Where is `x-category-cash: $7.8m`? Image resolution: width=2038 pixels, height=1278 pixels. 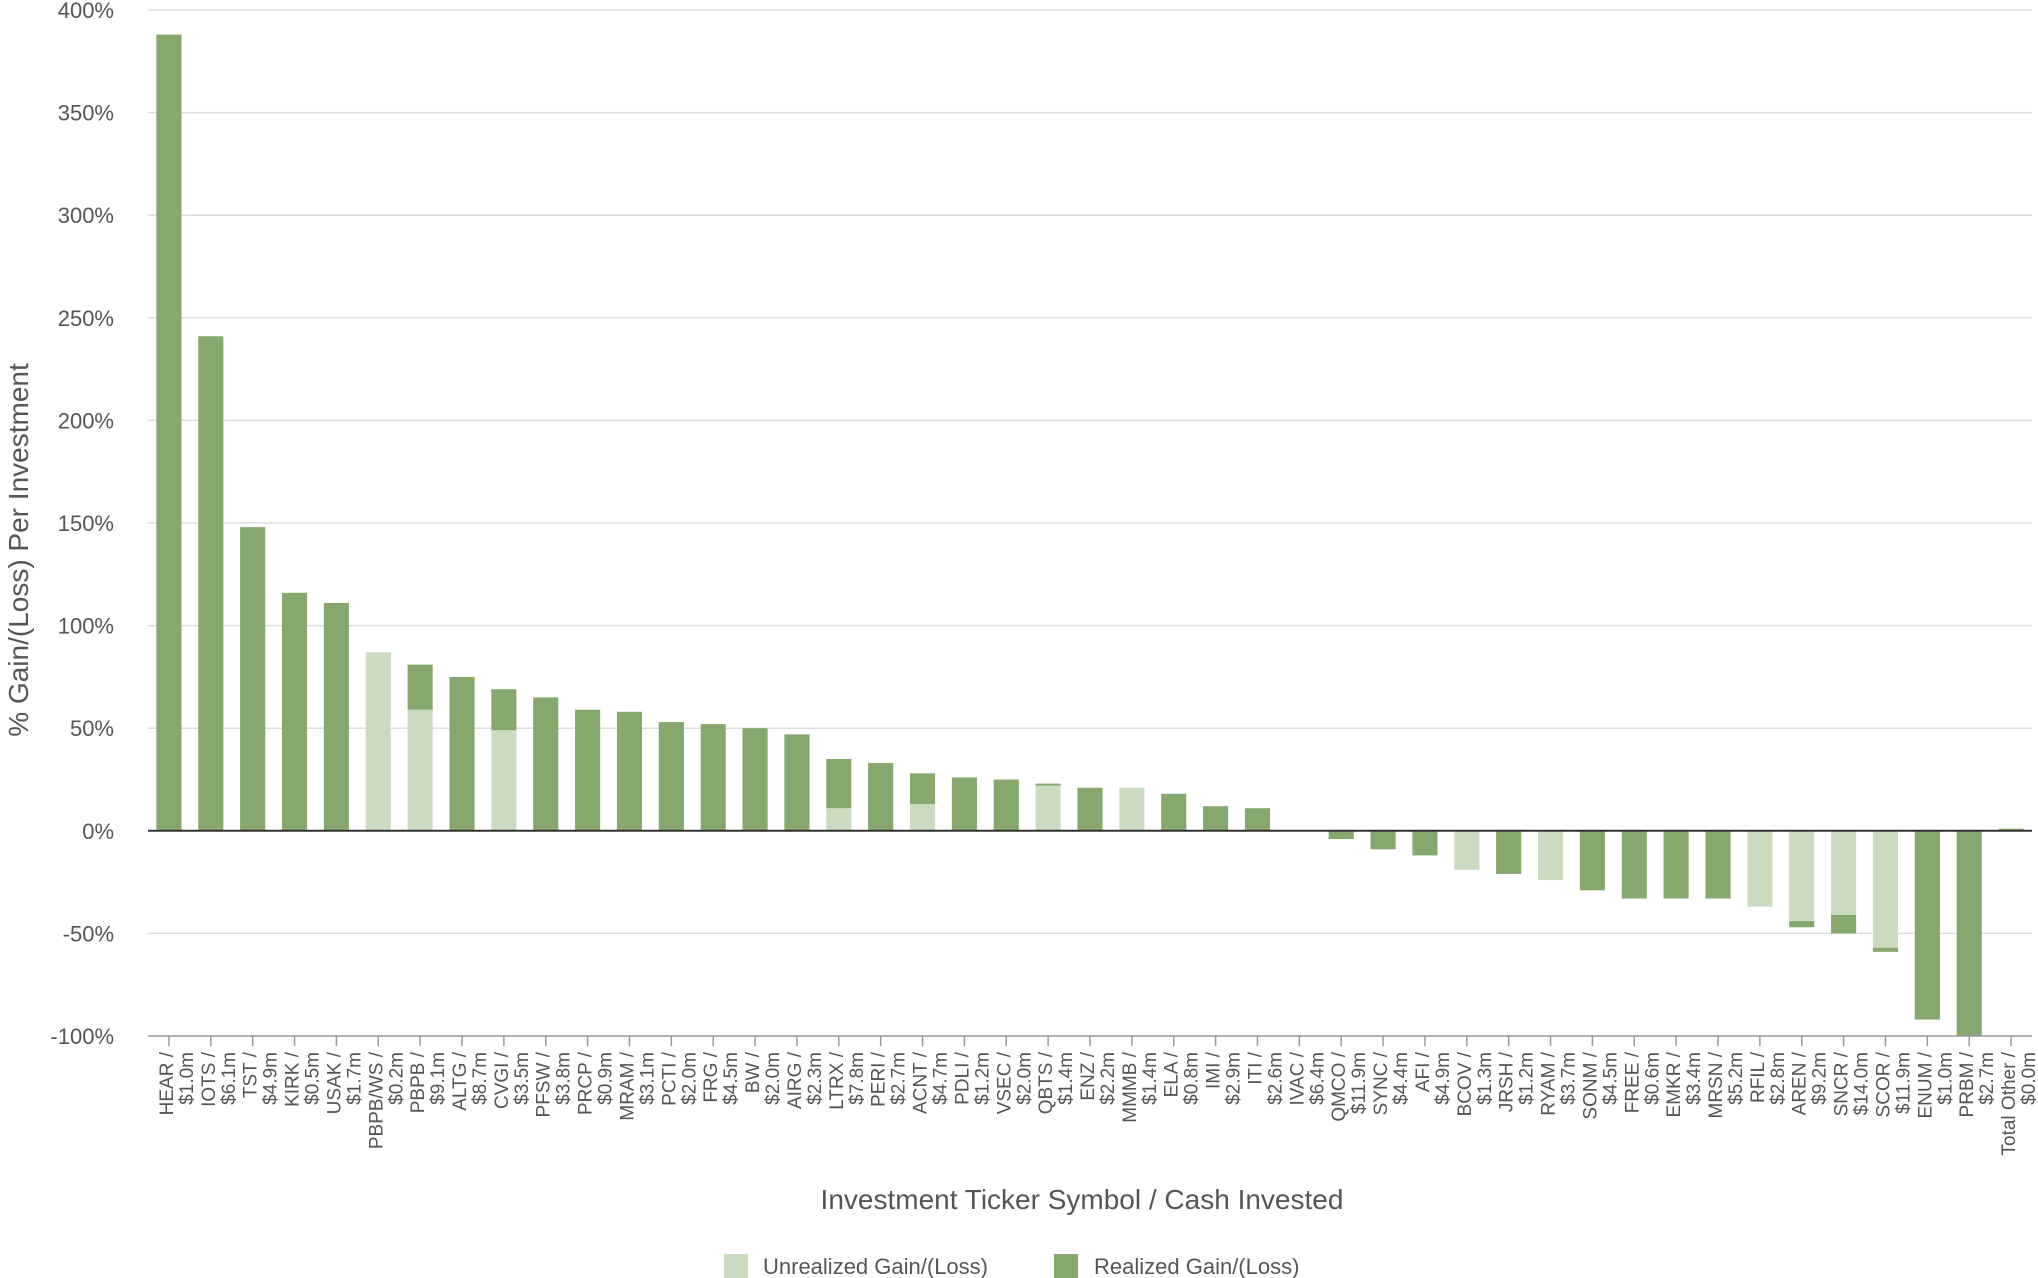 x-category-cash: $7.8m is located at coordinates (857, 1078).